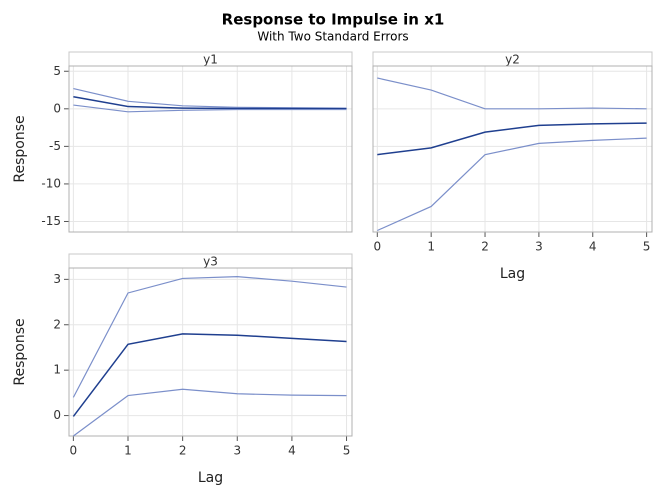 This screenshot has height=500, width=666. What do you see at coordinates (210, 262) in the screenshot?
I see `panel-title: y3` at bounding box center [210, 262].